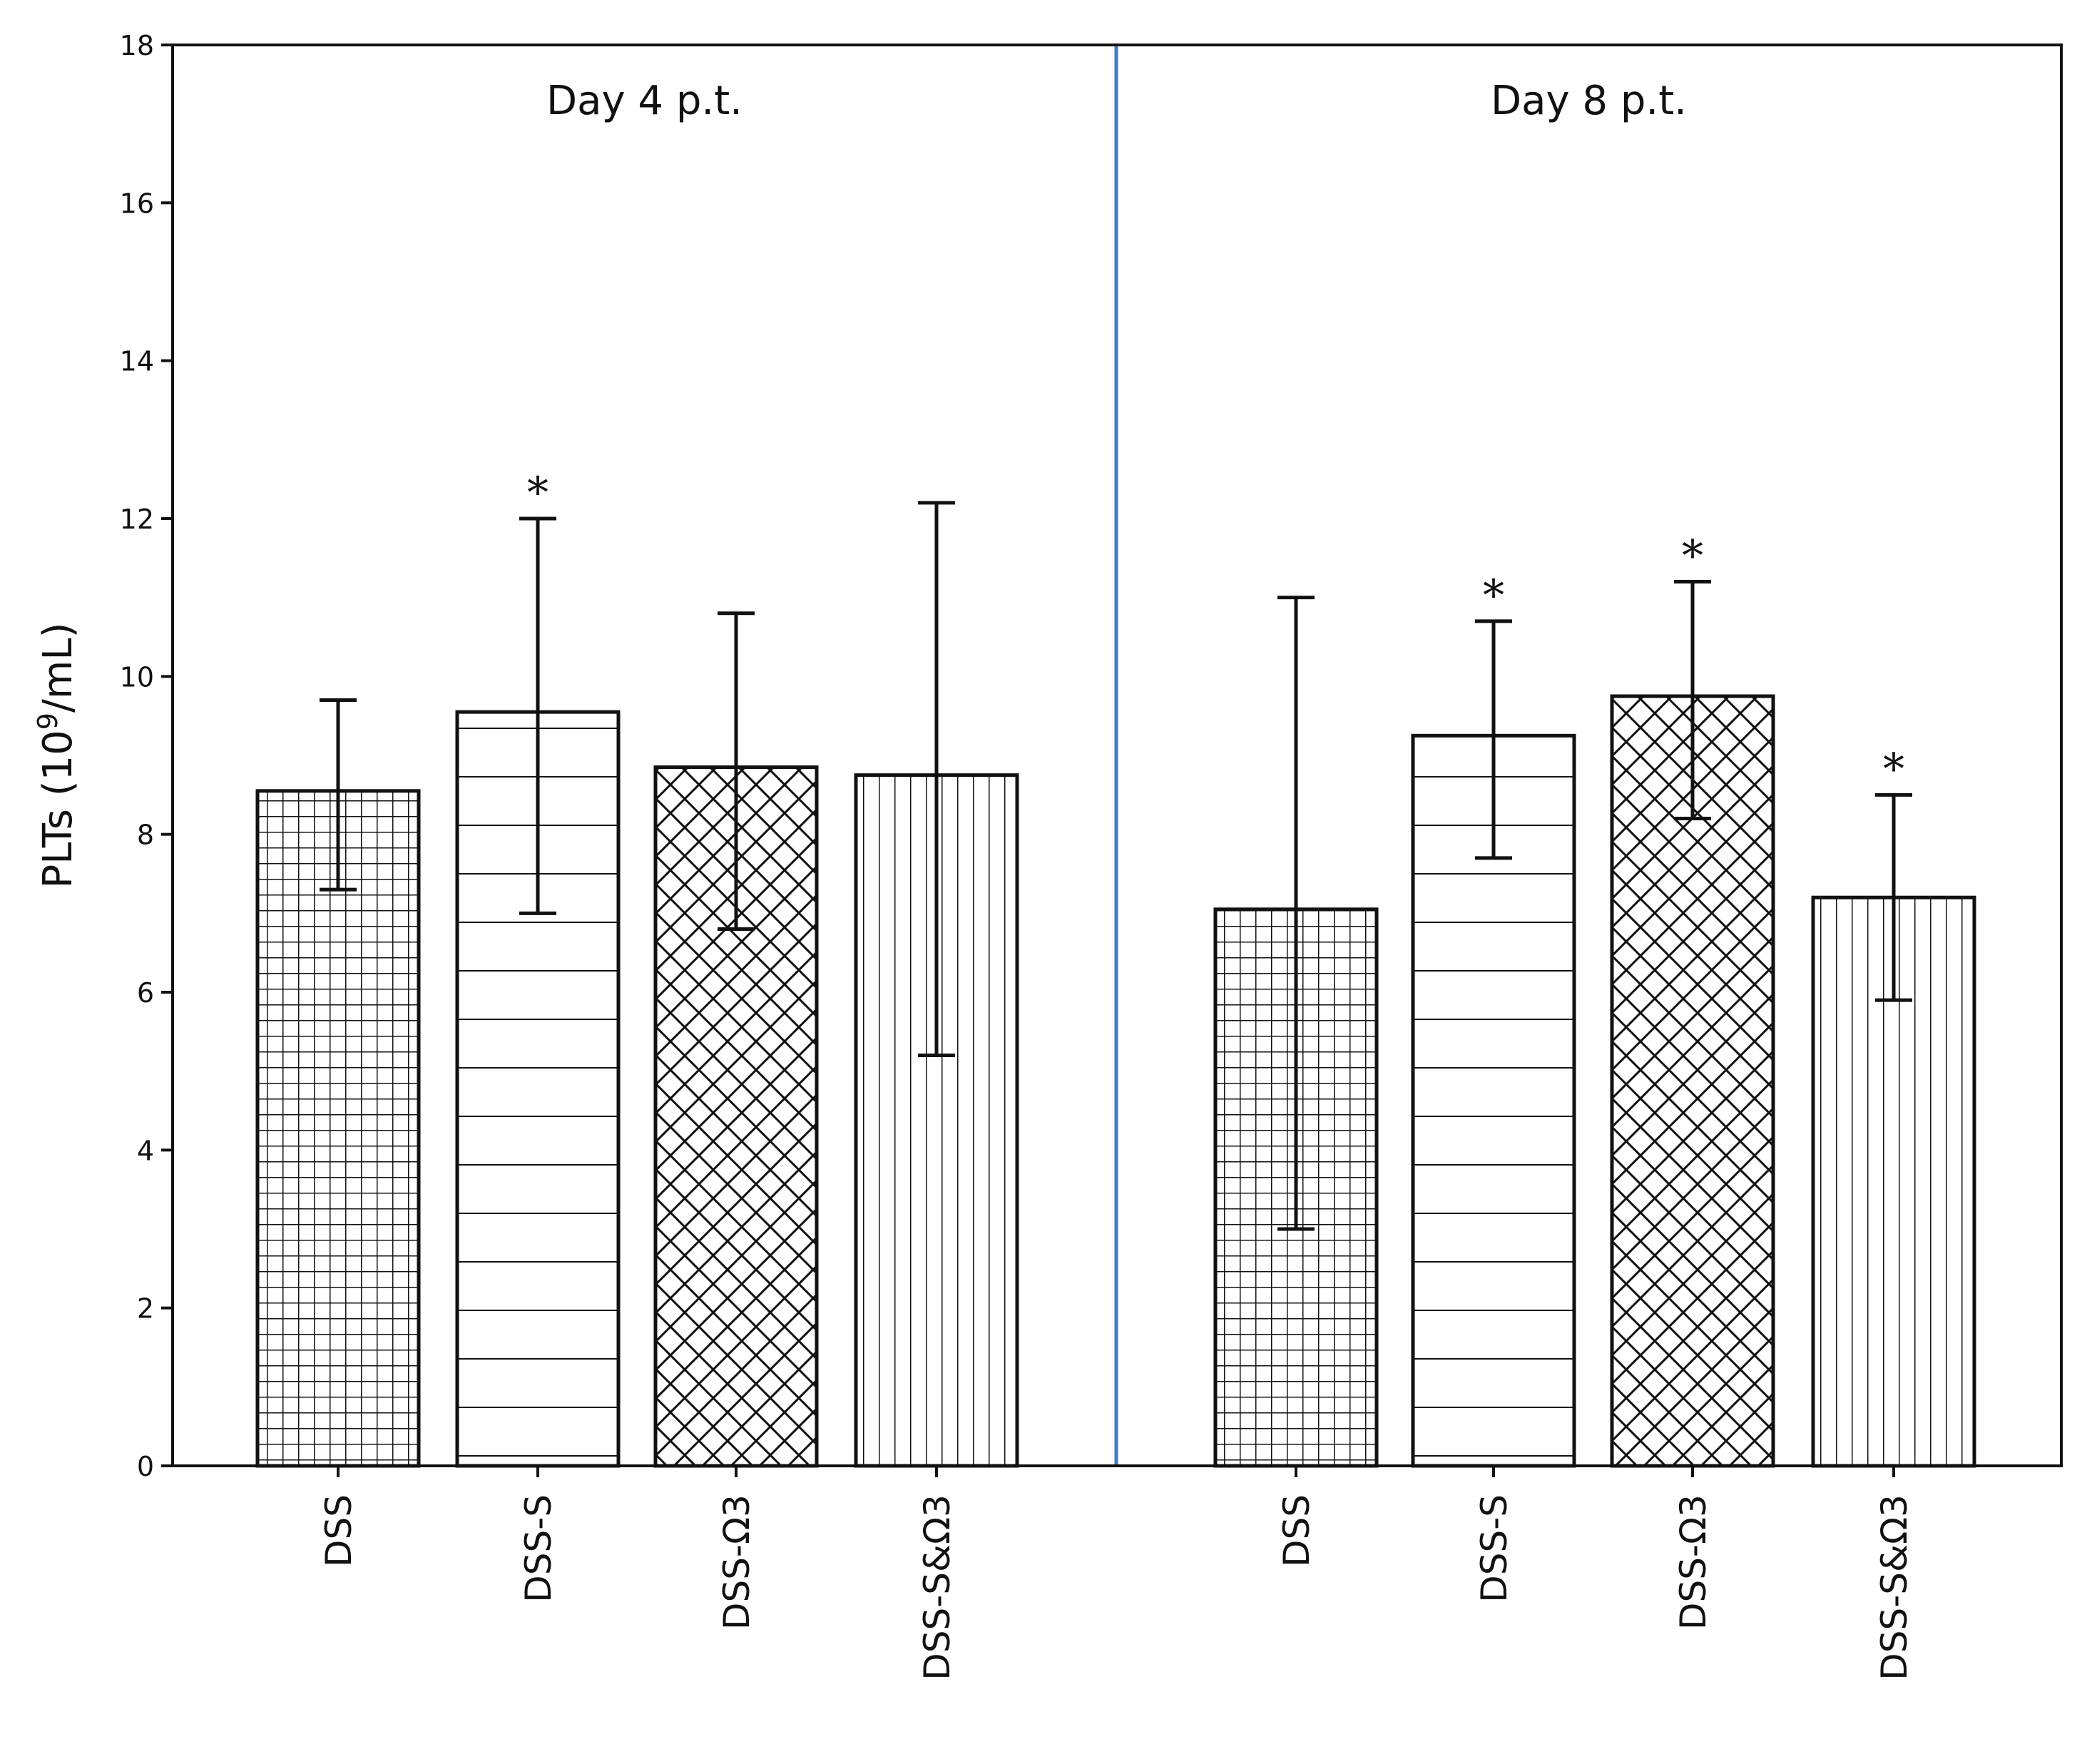 Image resolution: width=2087 pixels, height=1764 pixels. What do you see at coordinates (58, 809) in the screenshot?
I see `y-axis-label-base: PLTs (10` at bounding box center [58, 809].